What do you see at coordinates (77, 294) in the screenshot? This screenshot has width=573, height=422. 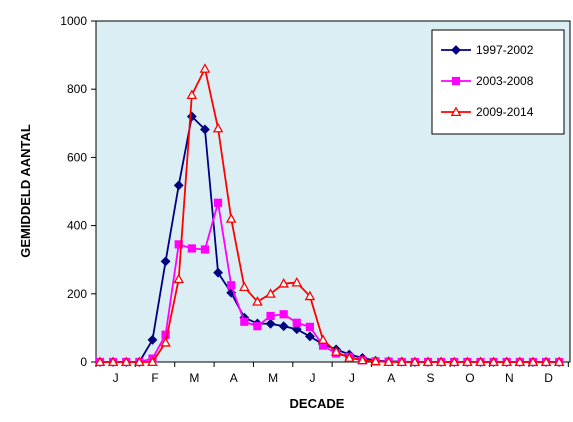 I see `y-tick-label: 200` at bounding box center [77, 294].